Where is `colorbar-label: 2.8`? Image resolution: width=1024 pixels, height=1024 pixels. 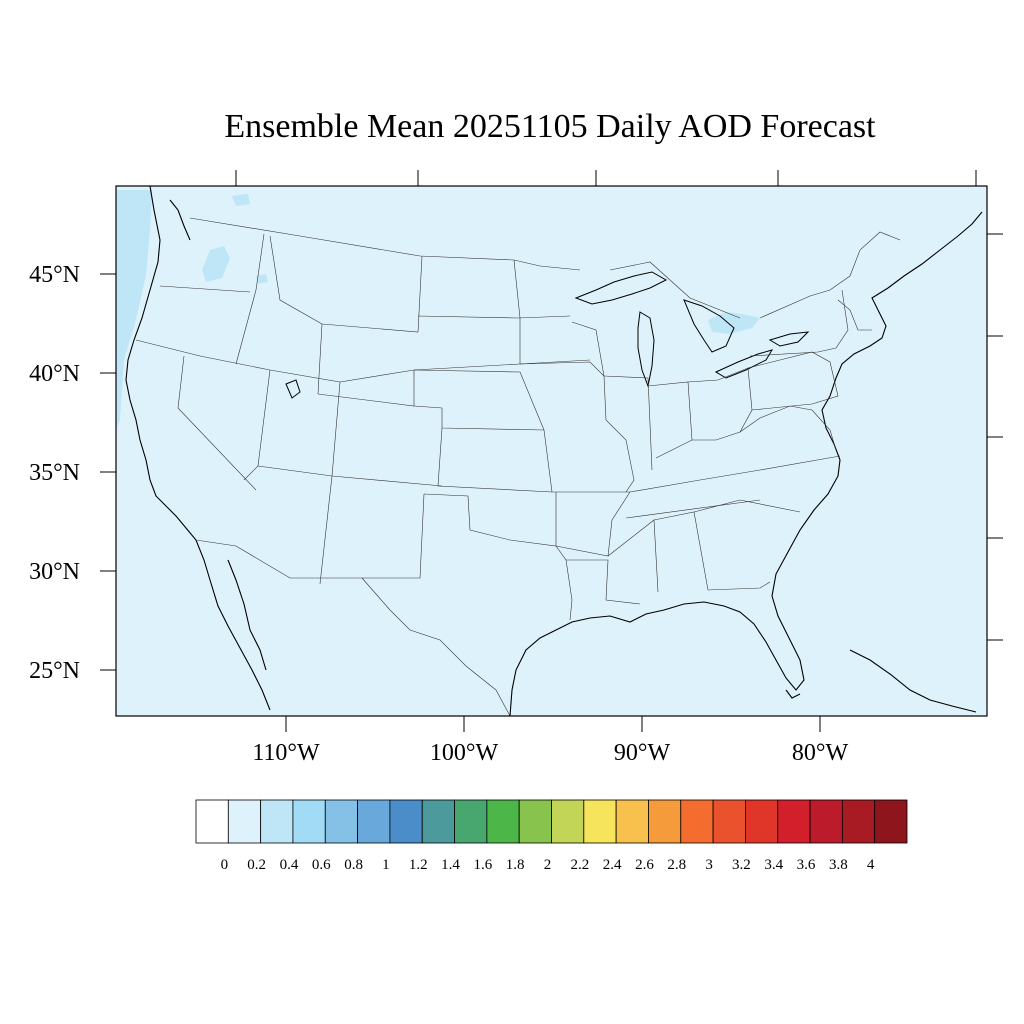
colorbar-label: 2.8 is located at coordinates (676, 865).